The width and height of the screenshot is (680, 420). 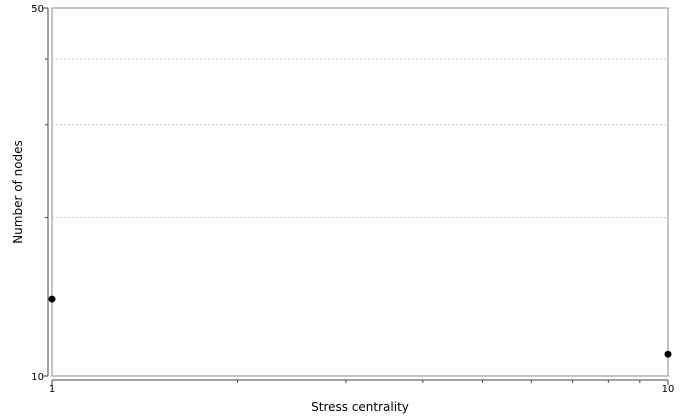 What do you see at coordinates (52, 389) in the screenshot?
I see `x-tick-label-1: 1` at bounding box center [52, 389].